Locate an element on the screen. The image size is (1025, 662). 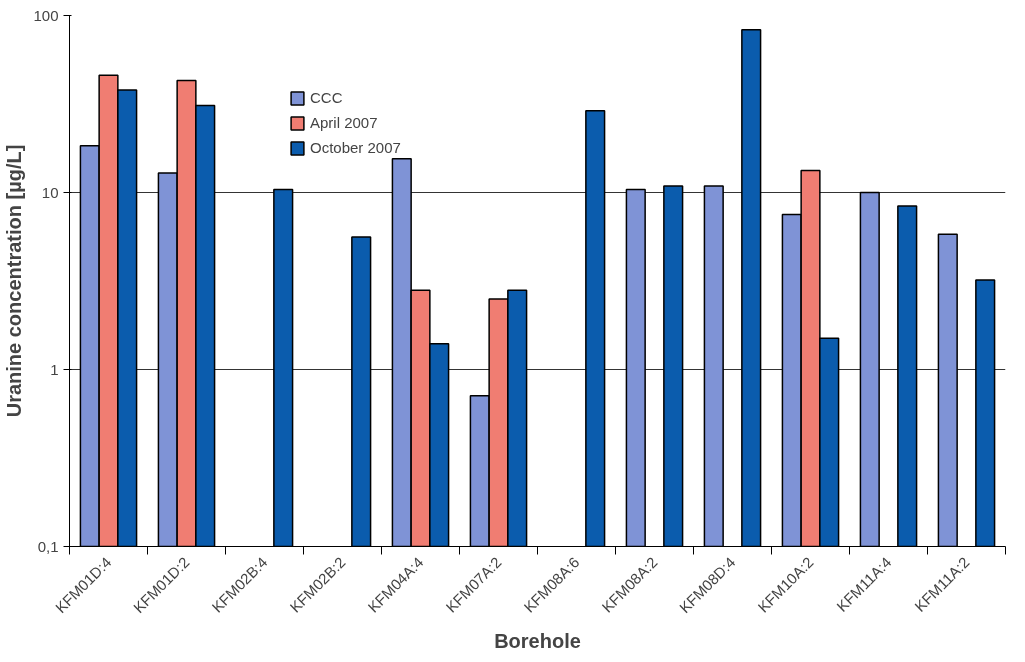
y-tick-label: 100 is located at coordinates (46, 15).